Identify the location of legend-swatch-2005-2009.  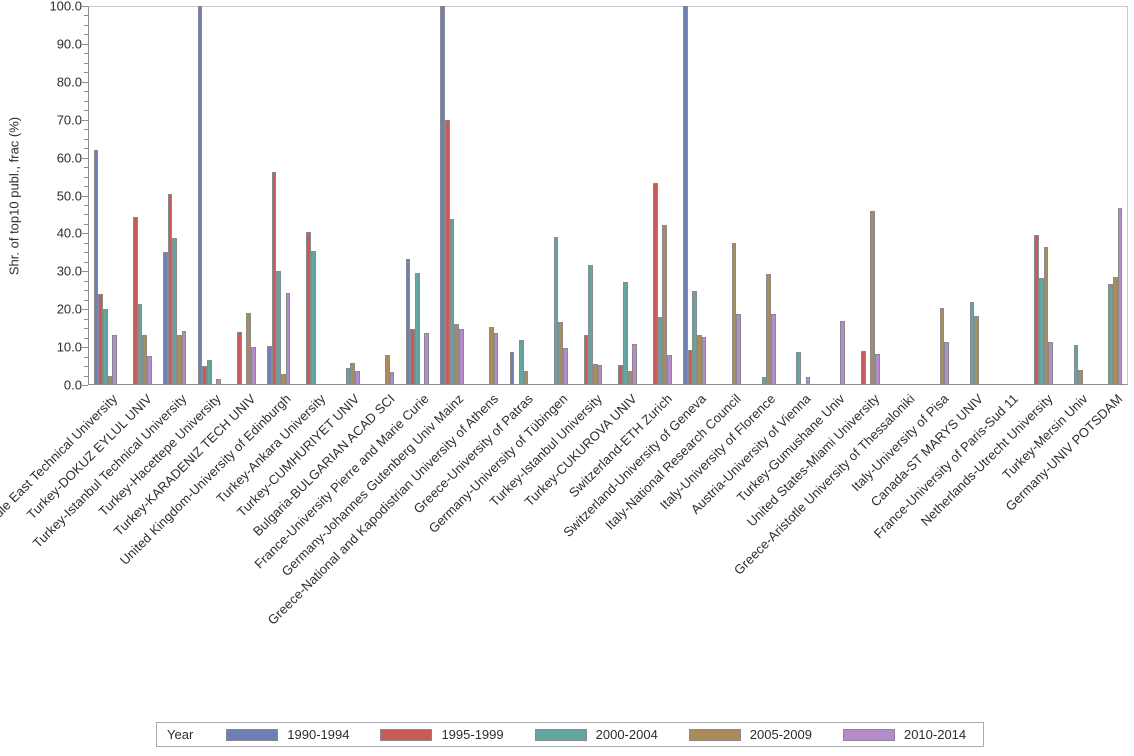
(714, 734).